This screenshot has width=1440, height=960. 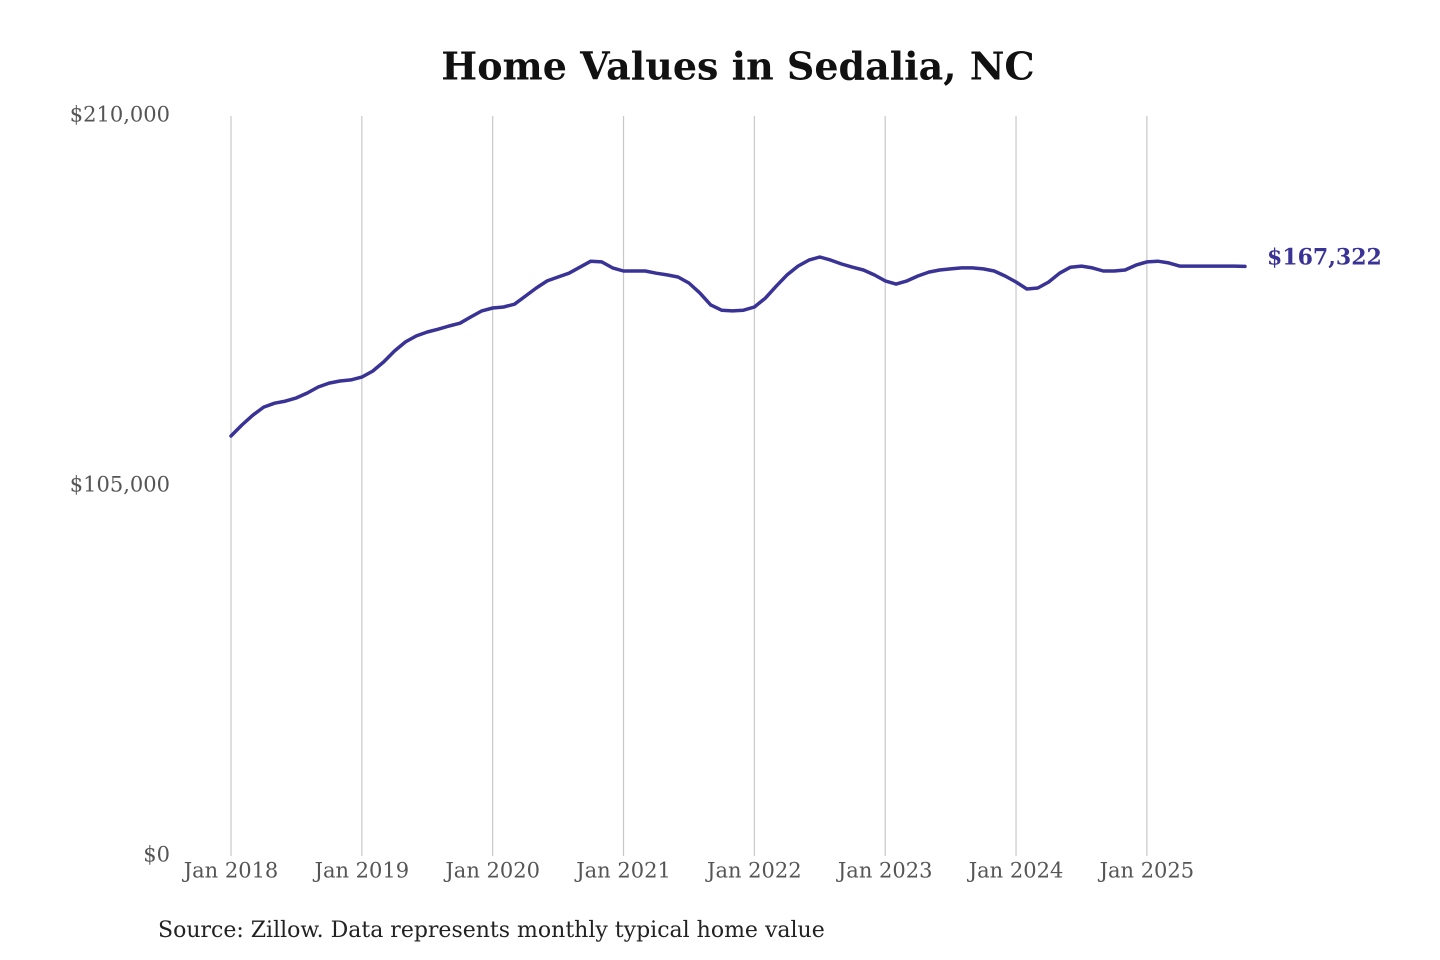 What do you see at coordinates (737, 66) in the screenshot?
I see `chart-title: Home Values in Sedalia, NC` at bounding box center [737, 66].